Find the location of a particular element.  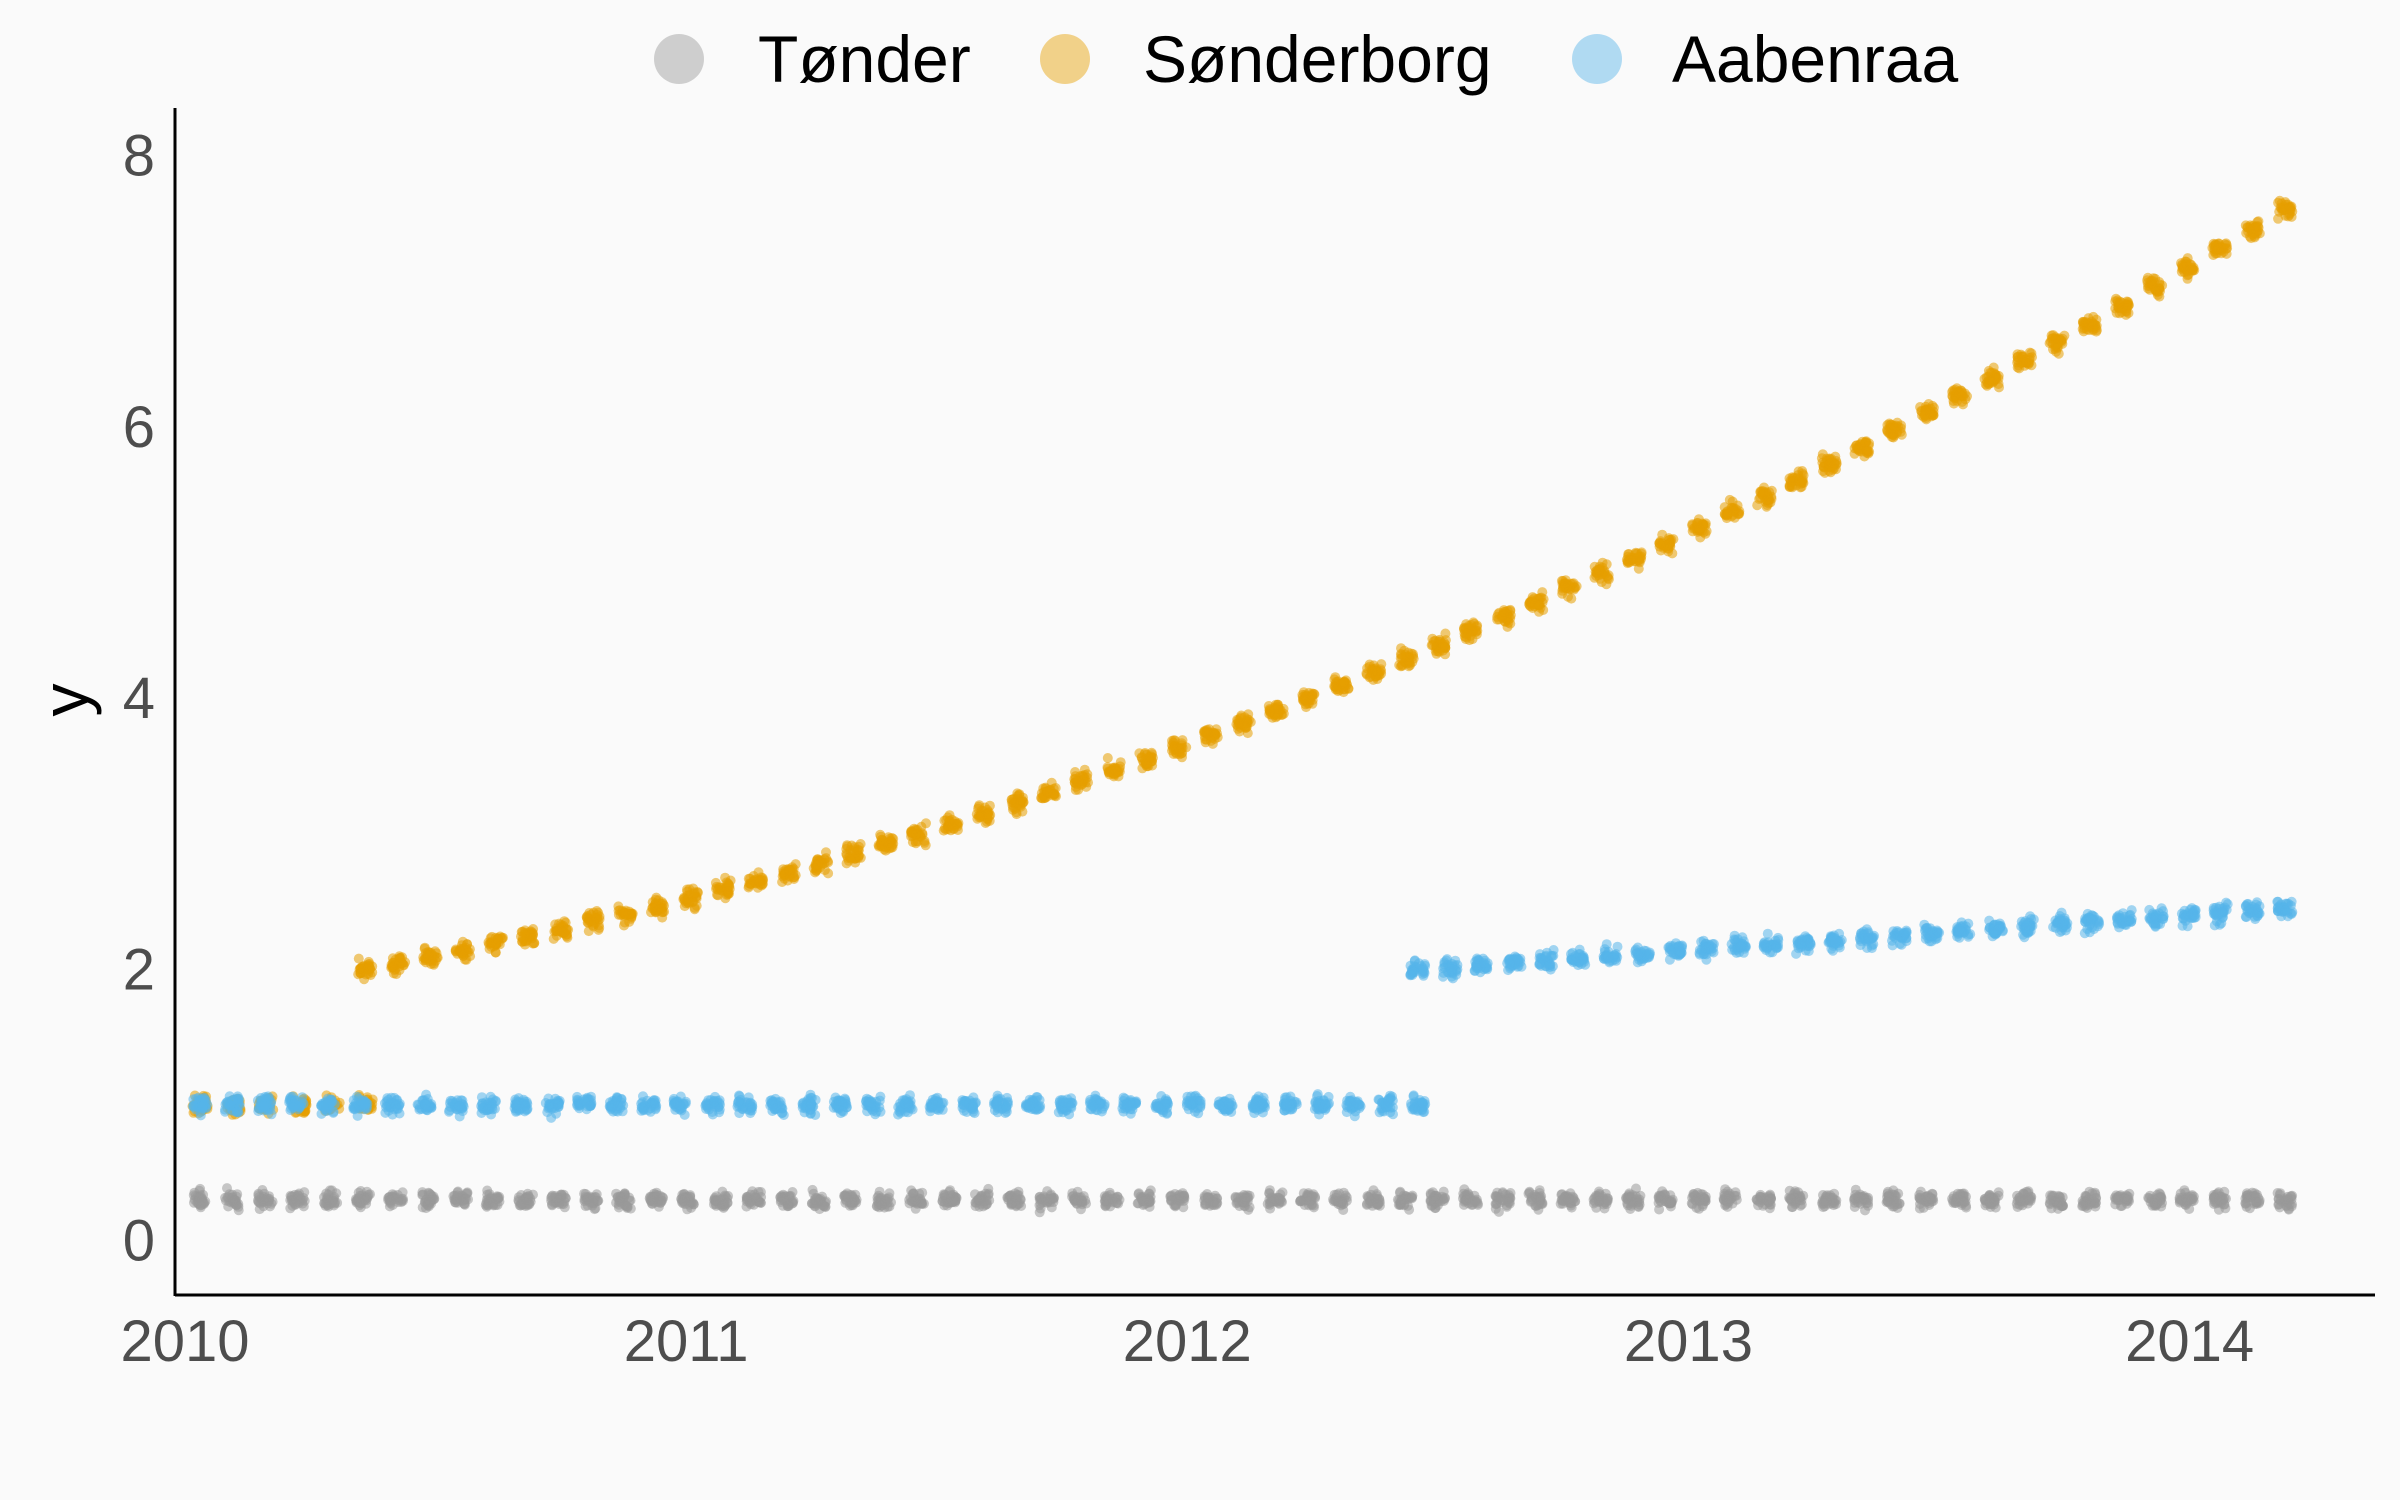

legend: Tønder Sønderborg Aabenraa is located at coordinates (1306, 59).